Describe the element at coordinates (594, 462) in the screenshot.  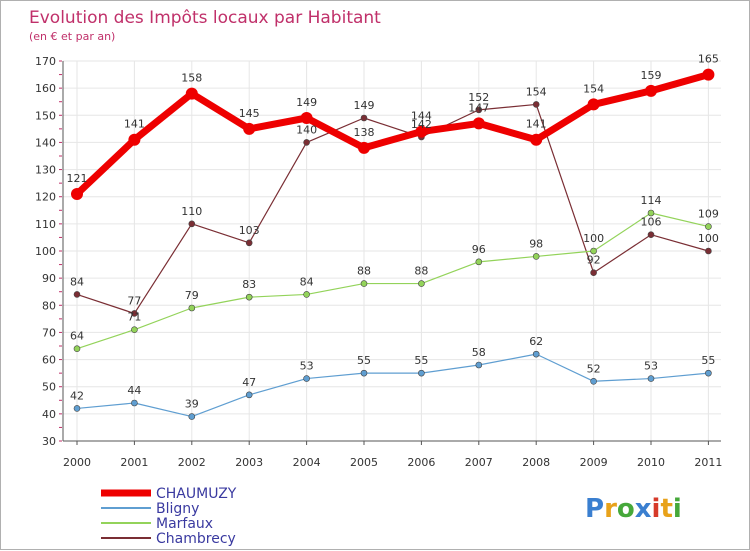
I see `x-tick-label: 2009` at that location.